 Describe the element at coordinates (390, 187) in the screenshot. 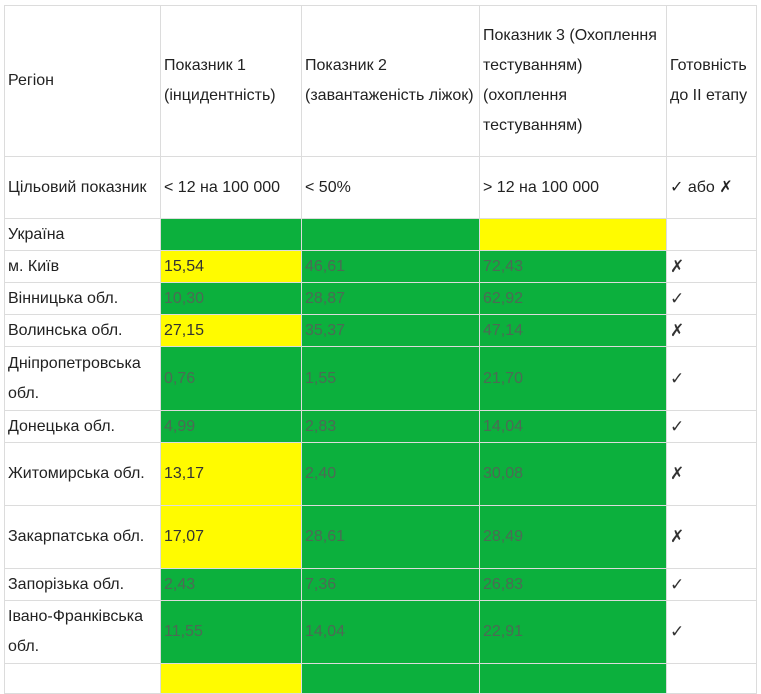

I see `target-indicator-2: < 50%` at that location.